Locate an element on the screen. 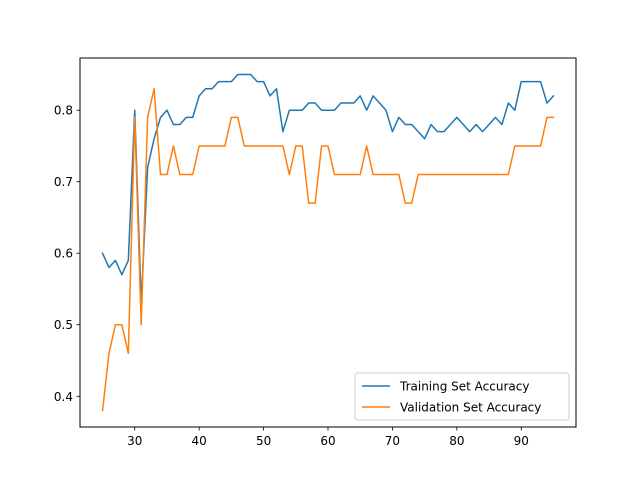 The height and width of the screenshot is (480, 640). x-tick-label: 90 is located at coordinates (521, 441).